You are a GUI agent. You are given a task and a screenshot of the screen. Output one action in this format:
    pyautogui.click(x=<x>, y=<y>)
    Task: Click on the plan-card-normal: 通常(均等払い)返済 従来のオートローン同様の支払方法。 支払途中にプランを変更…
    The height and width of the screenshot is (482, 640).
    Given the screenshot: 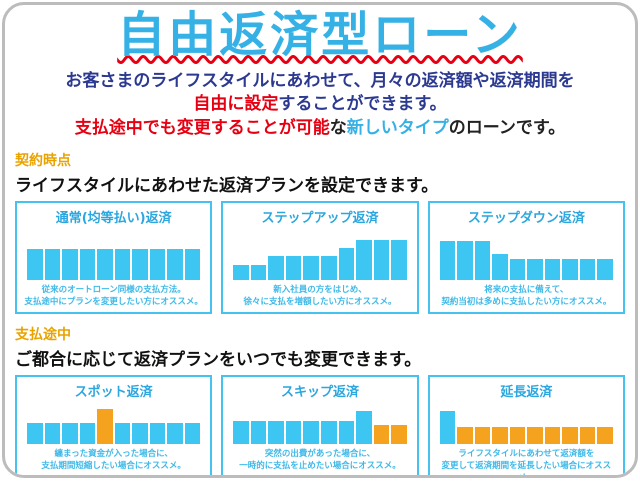 What is the action you would take?
    pyautogui.click(x=114, y=257)
    